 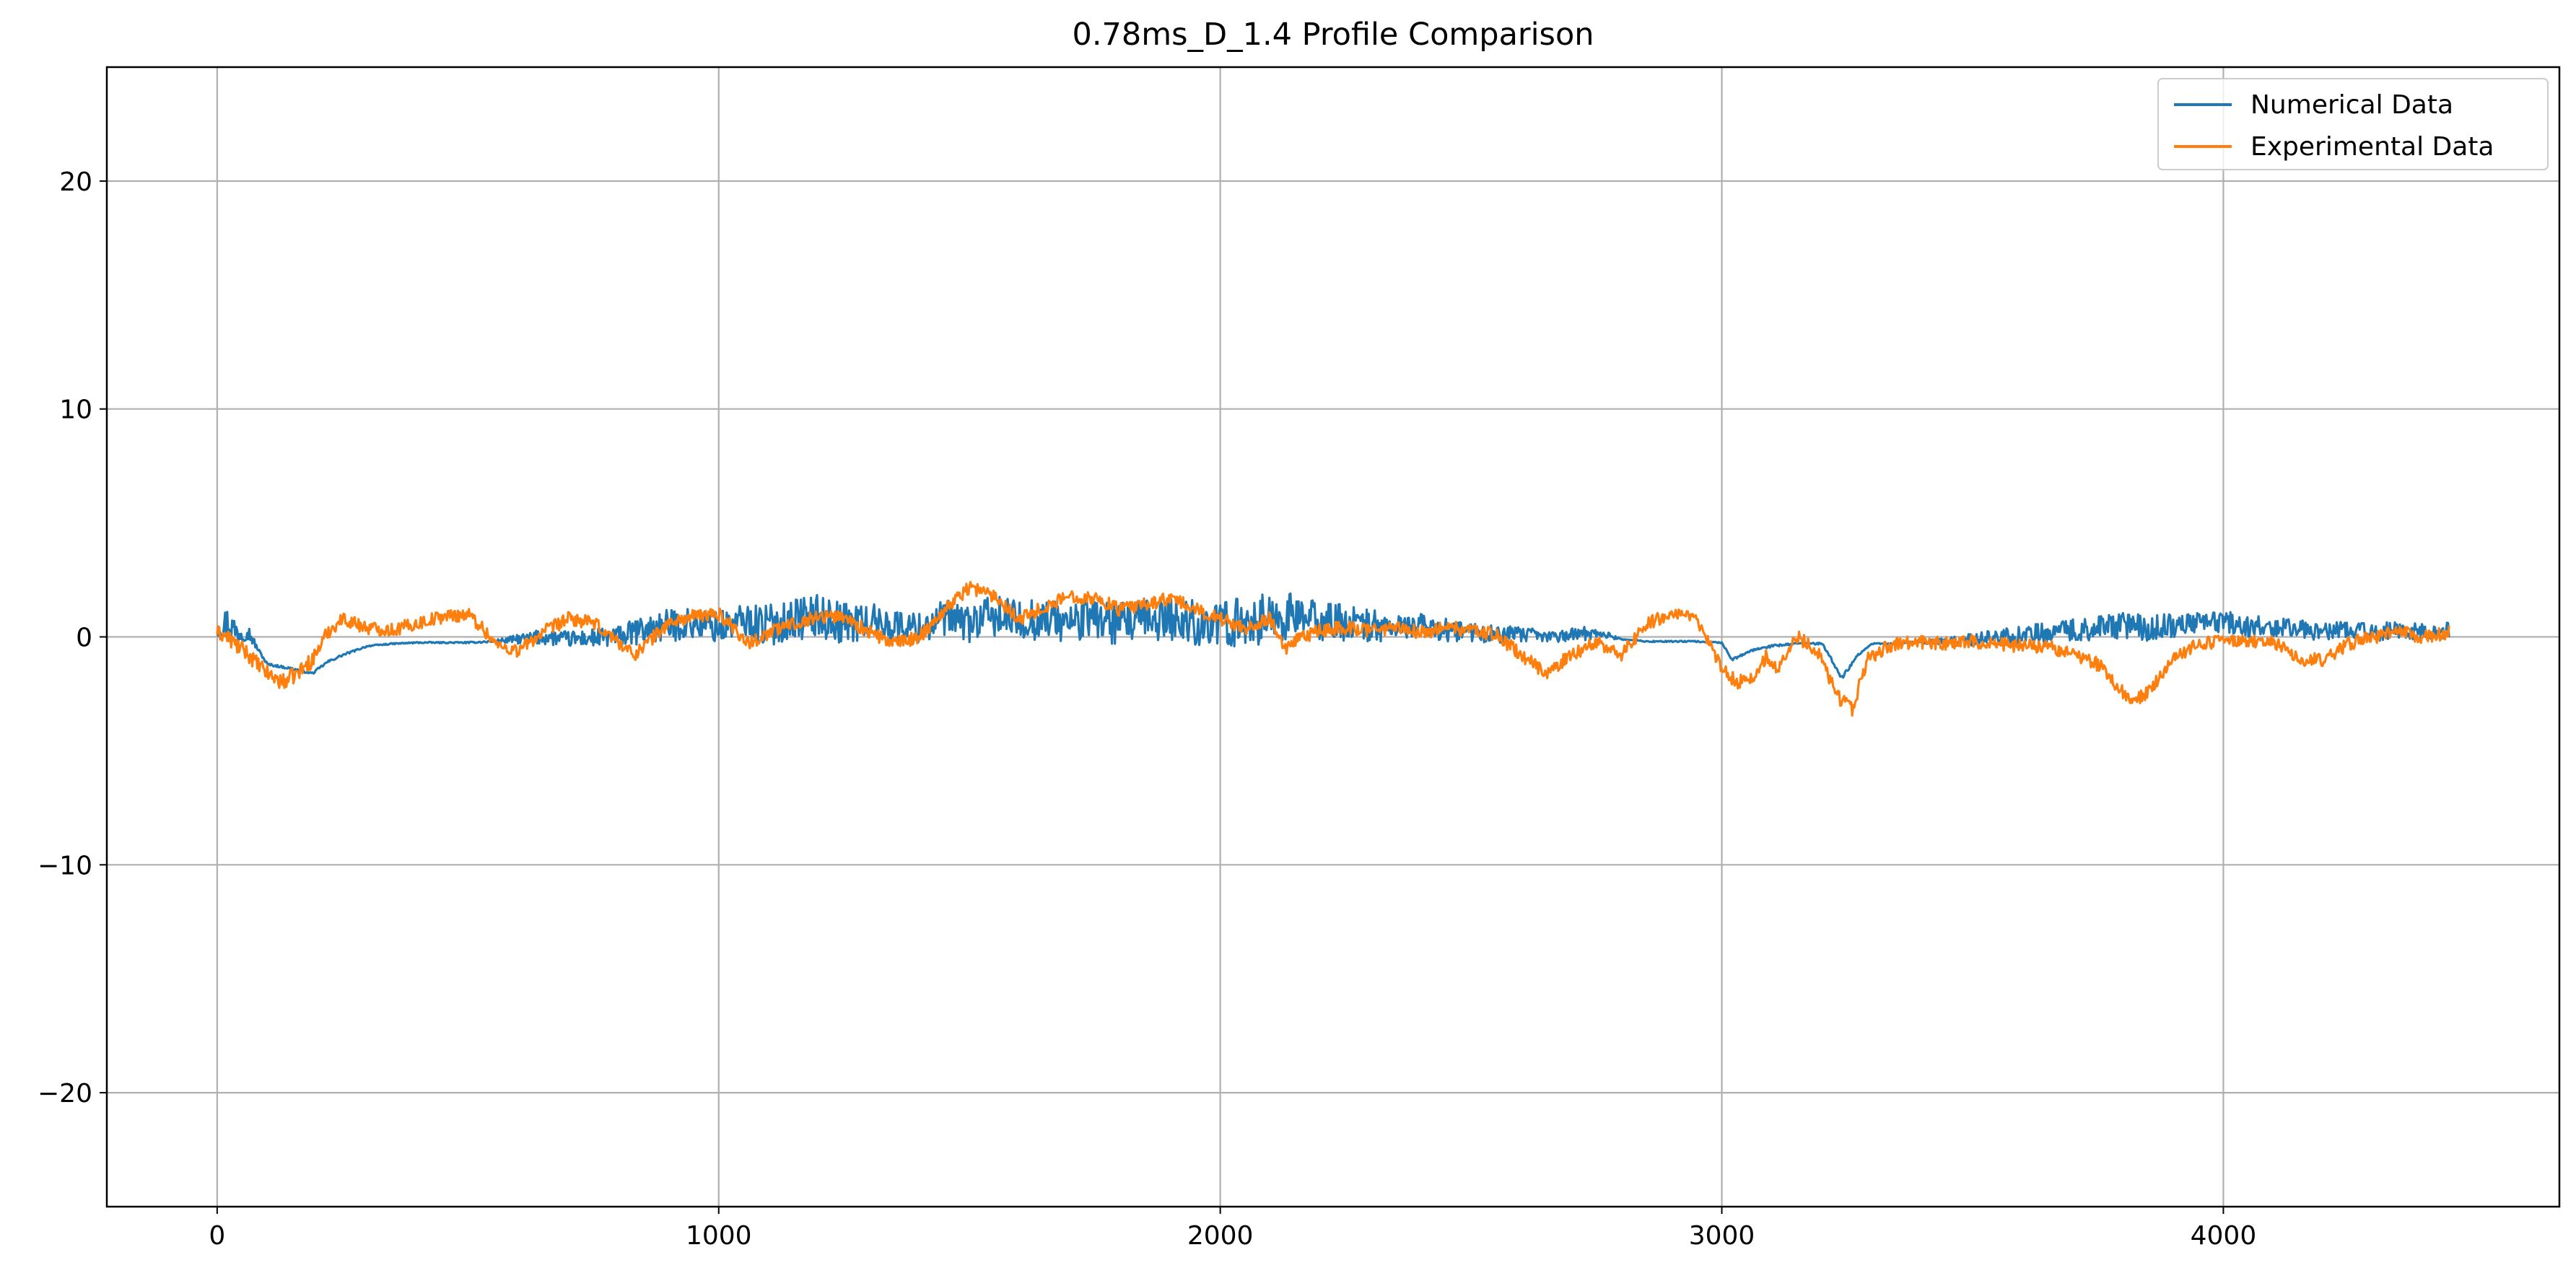 What do you see at coordinates (1220, 1236) in the screenshot?
I see `x-tick-label: 2000` at bounding box center [1220, 1236].